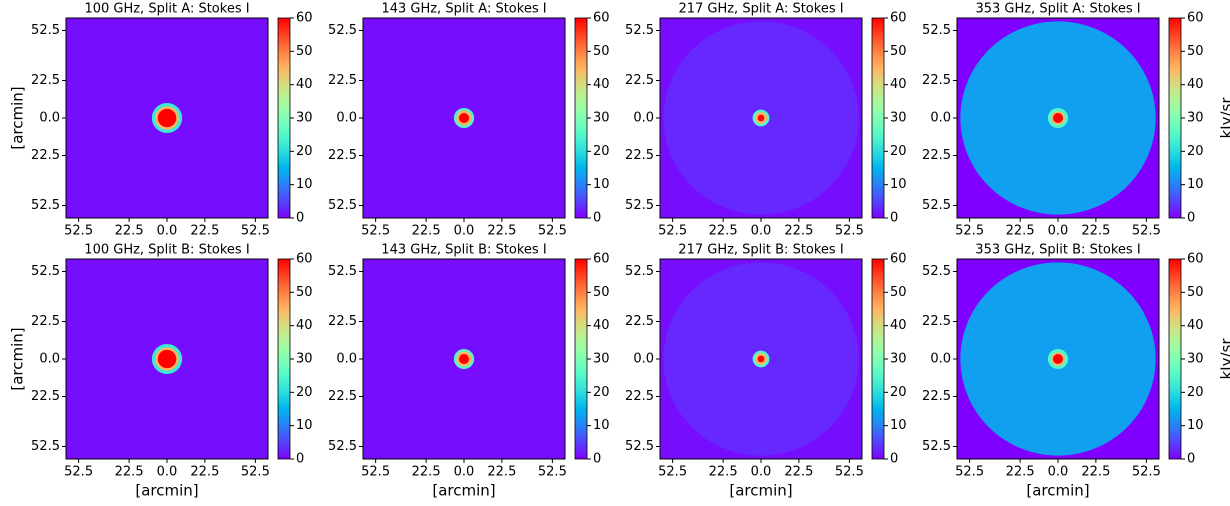  What do you see at coordinates (18, 117) in the screenshot?
I see `y-axis-label: [arcmin]` at bounding box center [18, 117].